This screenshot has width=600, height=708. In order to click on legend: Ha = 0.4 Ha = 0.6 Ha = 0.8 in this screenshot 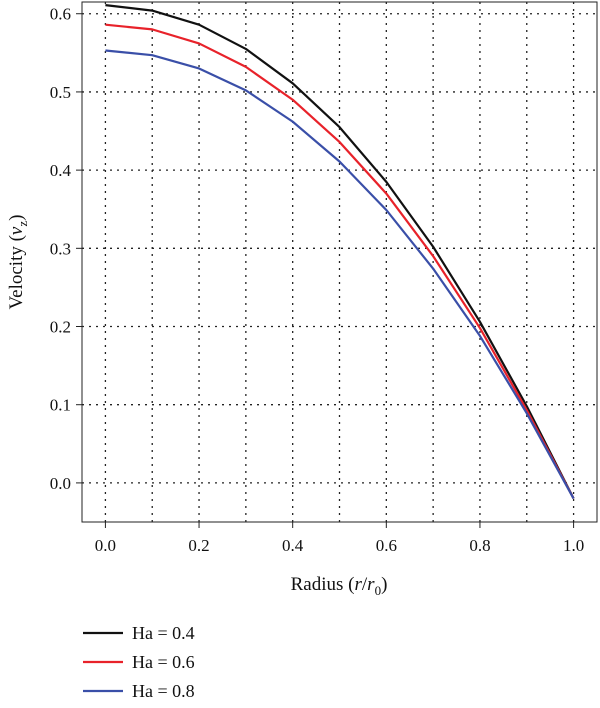, I will do `click(139, 662)`.